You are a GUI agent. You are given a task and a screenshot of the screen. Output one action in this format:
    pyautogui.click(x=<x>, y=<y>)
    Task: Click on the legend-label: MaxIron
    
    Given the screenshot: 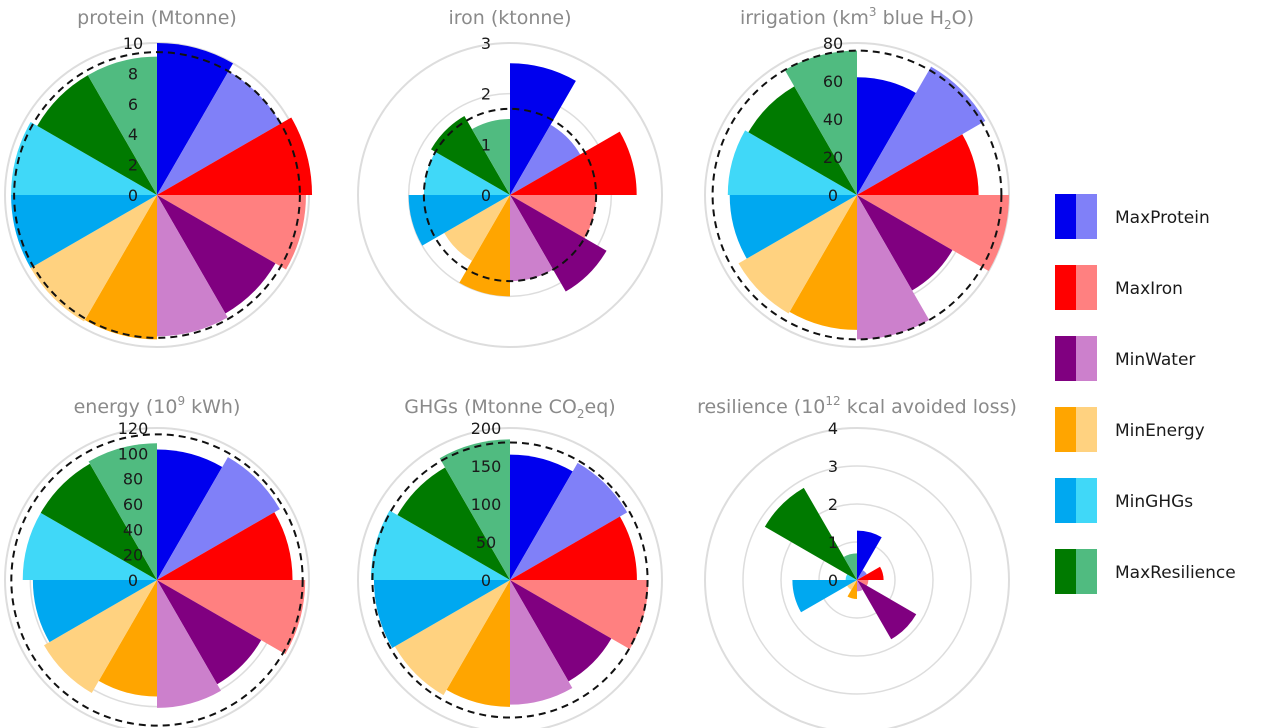 What is the action you would take?
    pyautogui.click(x=1149, y=289)
    